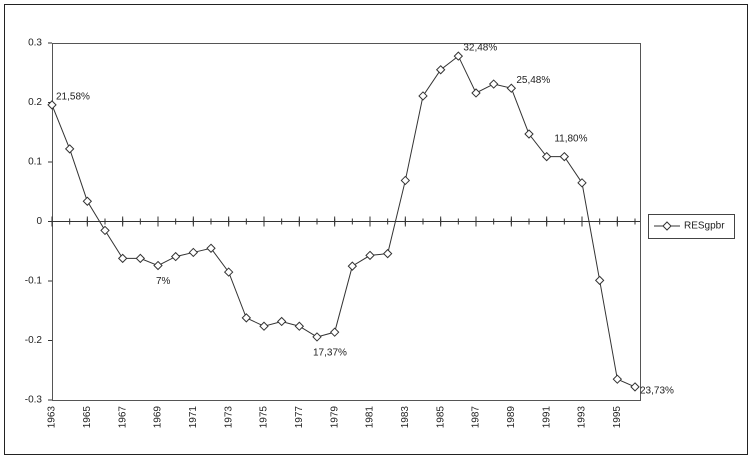 This screenshot has width=753, height=460. I want to click on legend-marker, so click(667, 226).